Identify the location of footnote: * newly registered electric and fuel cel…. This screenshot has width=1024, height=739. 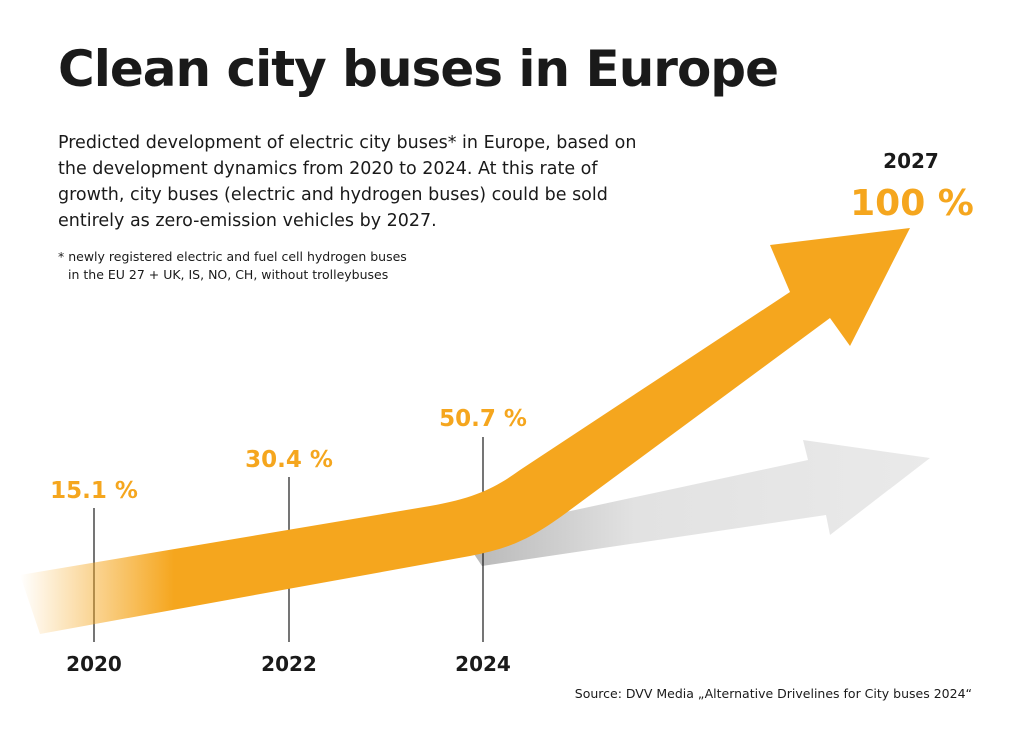
(278, 266).